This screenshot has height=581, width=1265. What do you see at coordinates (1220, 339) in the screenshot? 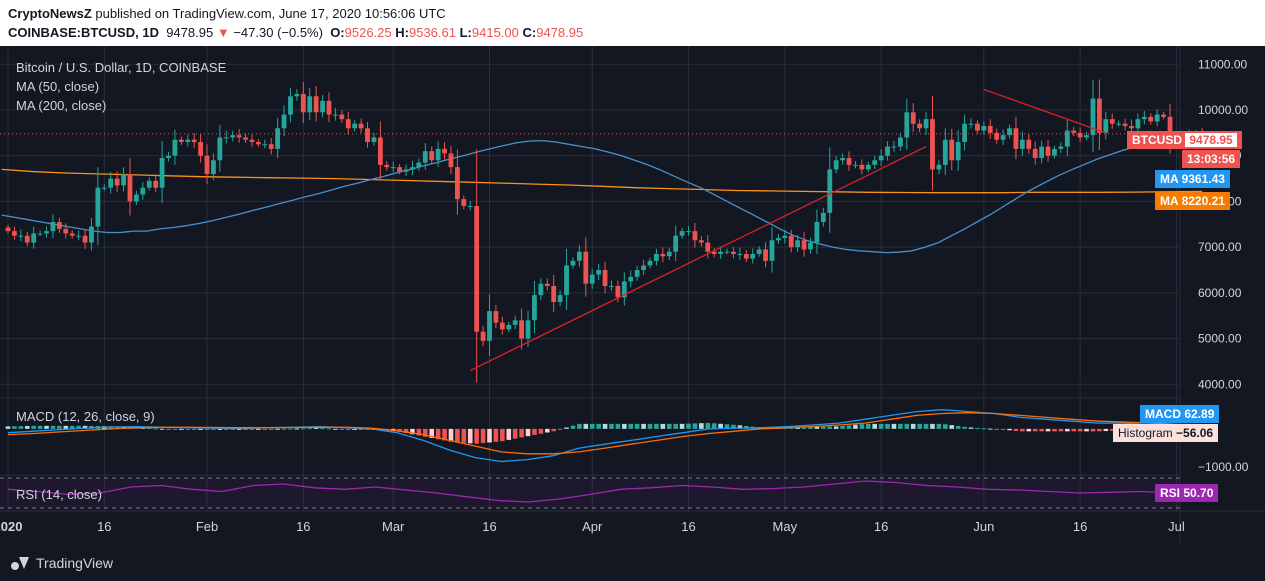
I see `price-tick-label: 5000.00` at bounding box center [1220, 339].